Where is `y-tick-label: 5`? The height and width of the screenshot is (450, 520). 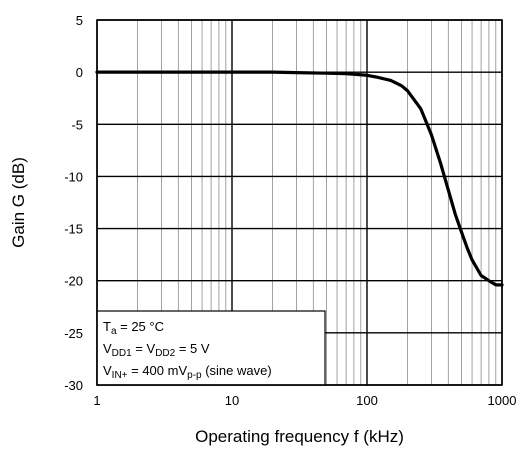 y-tick-label: 5 is located at coordinates (79, 20).